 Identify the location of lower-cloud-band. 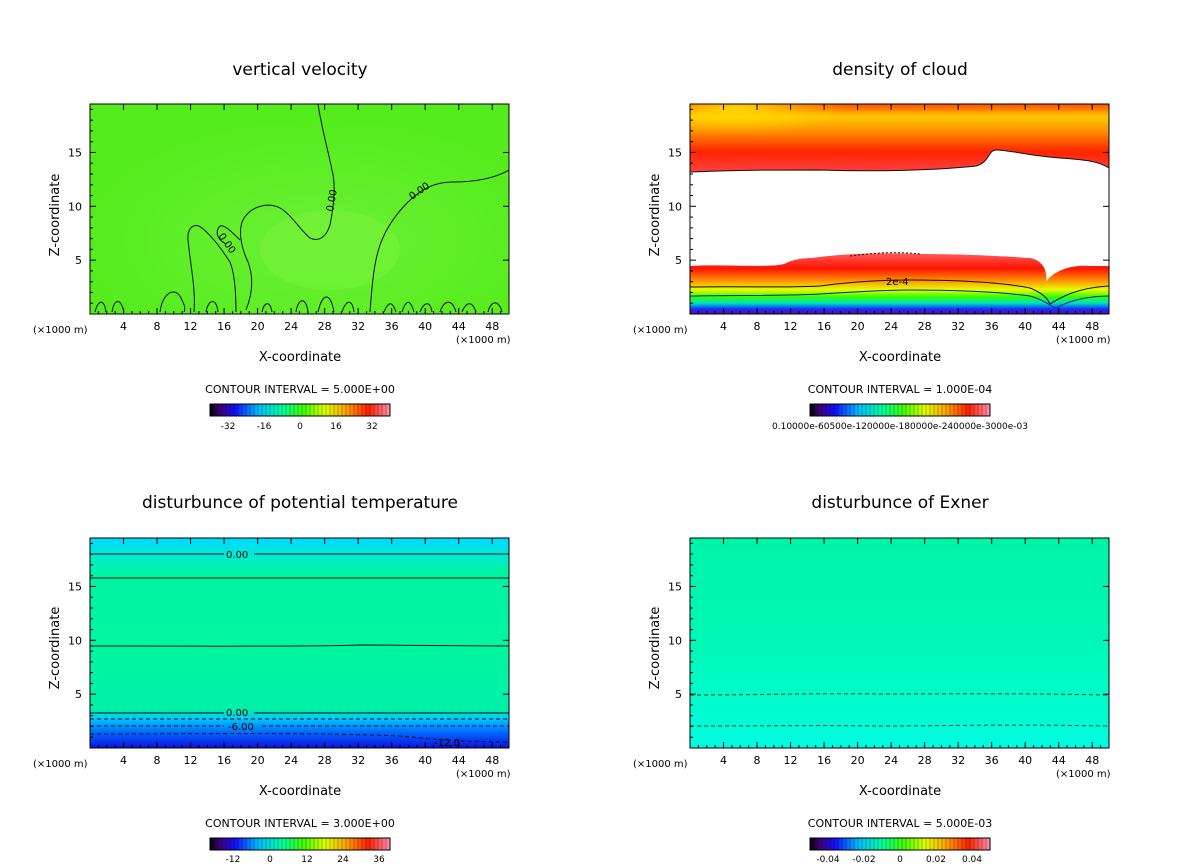
(899, 283).